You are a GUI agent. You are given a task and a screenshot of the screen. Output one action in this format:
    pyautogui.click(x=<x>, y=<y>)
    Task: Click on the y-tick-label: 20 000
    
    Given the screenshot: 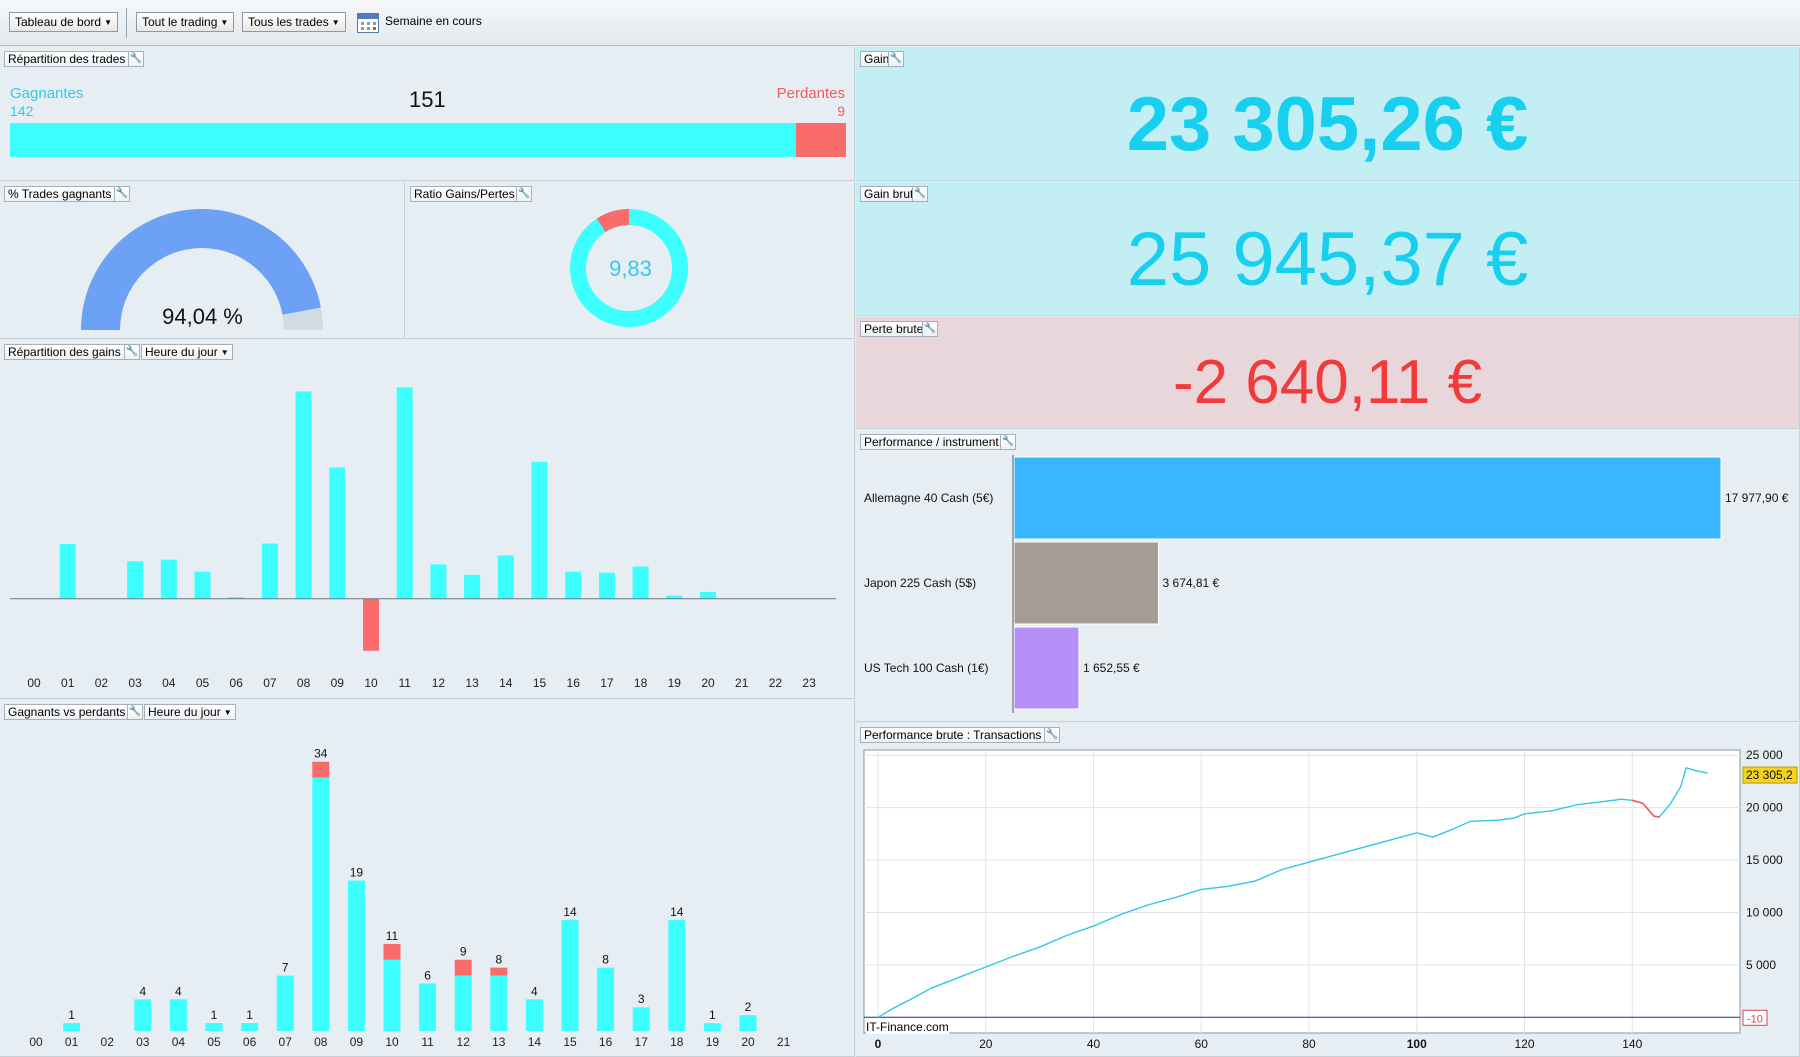 What is the action you would take?
    pyautogui.click(x=1764, y=808)
    